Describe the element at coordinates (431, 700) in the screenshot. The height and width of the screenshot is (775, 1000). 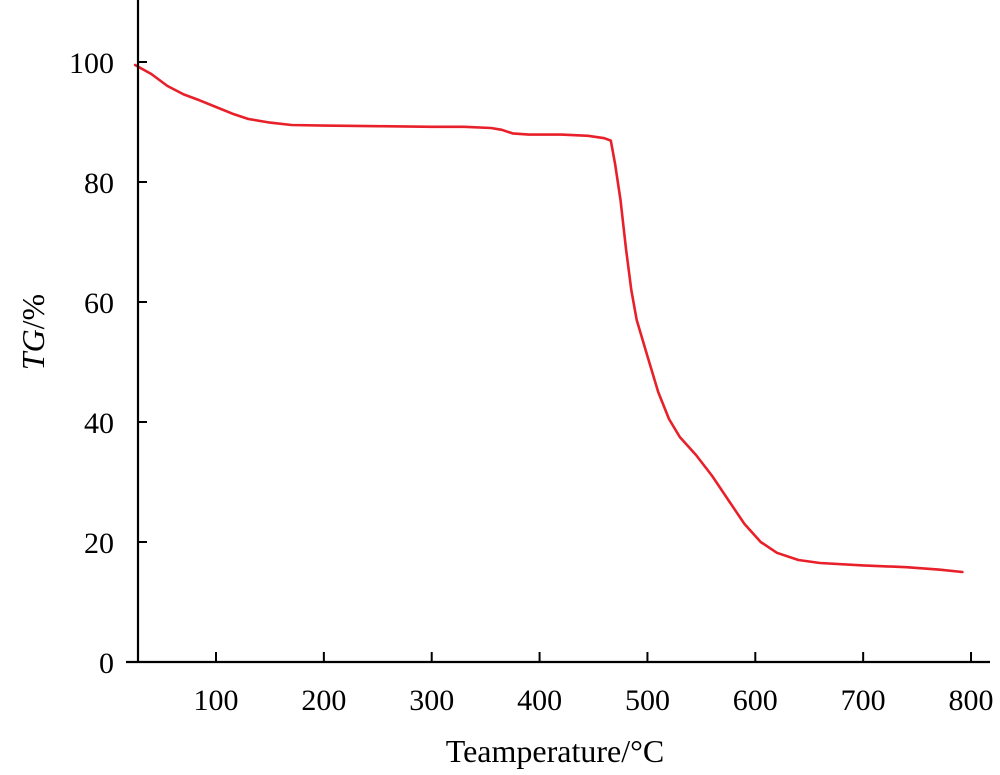
I see `x-tick-label: 300` at that location.